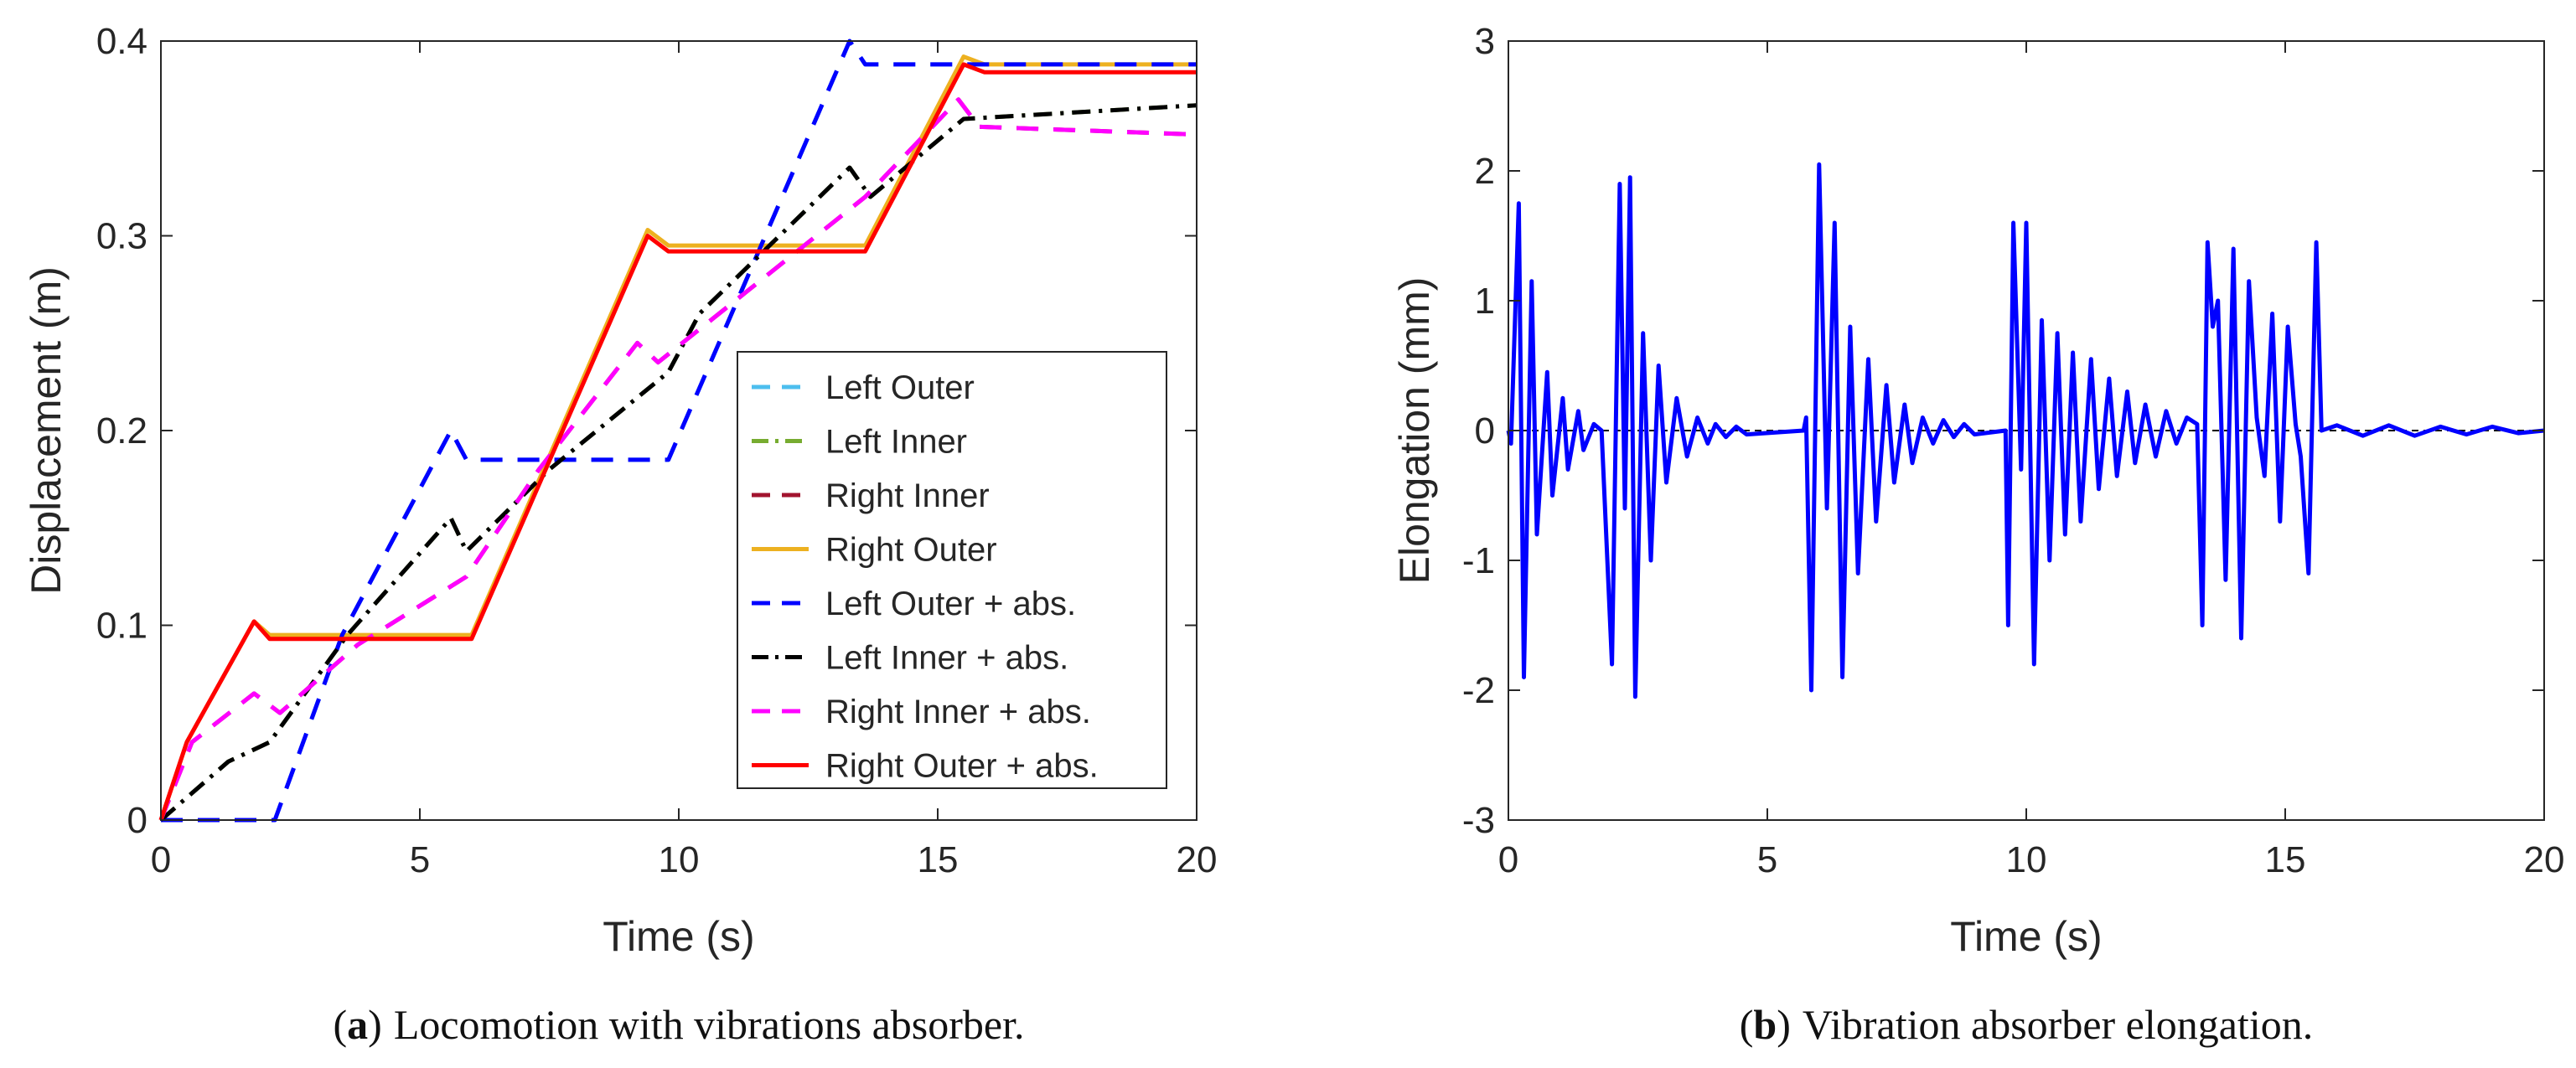  What do you see at coordinates (121, 42) in the screenshot?
I see `ytick-label: 0.4` at bounding box center [121, 42].